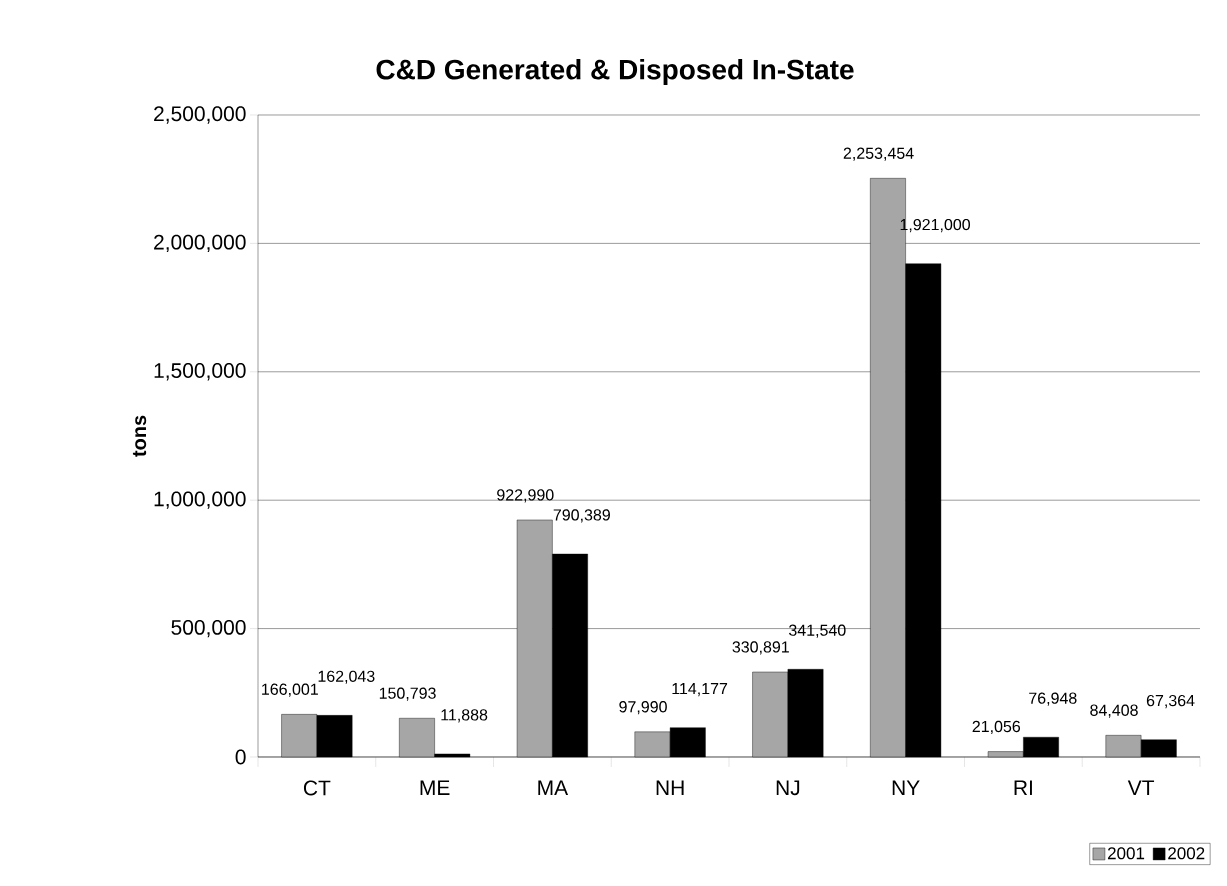 This screenshot has height=886, width=1227. Describe the element at coordinates (208, 628) in the screenshot. I see `y-tick-label: 500,000` at that location.